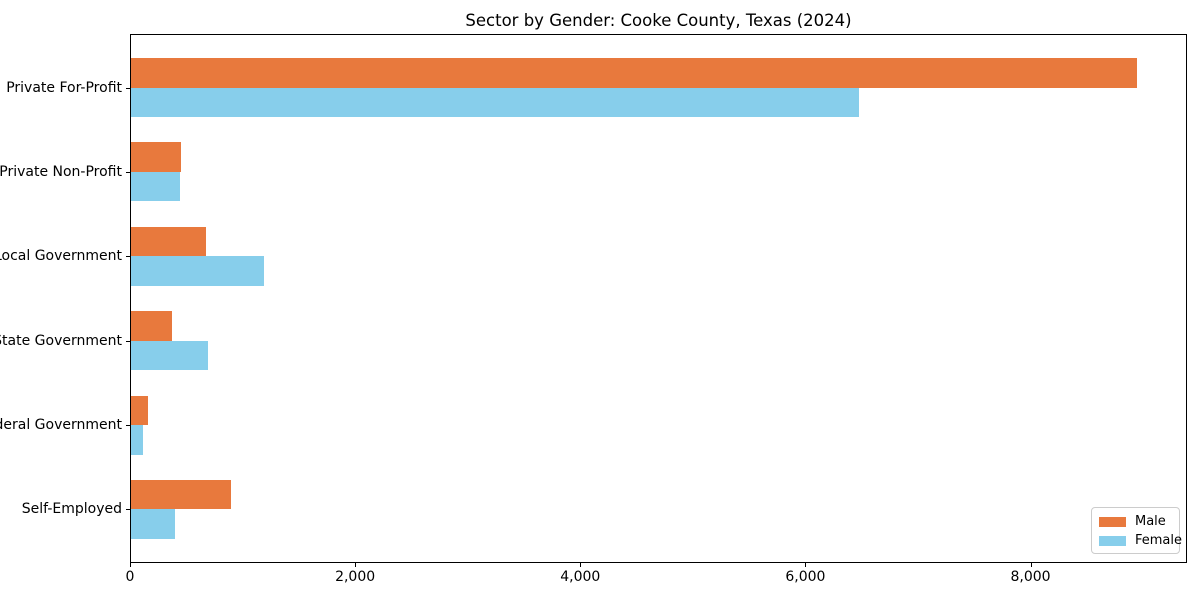 Image resolution: width=1200 pixels, height=600 pixels. I want to click on xtick-label-0: 0, so click(130, 577).